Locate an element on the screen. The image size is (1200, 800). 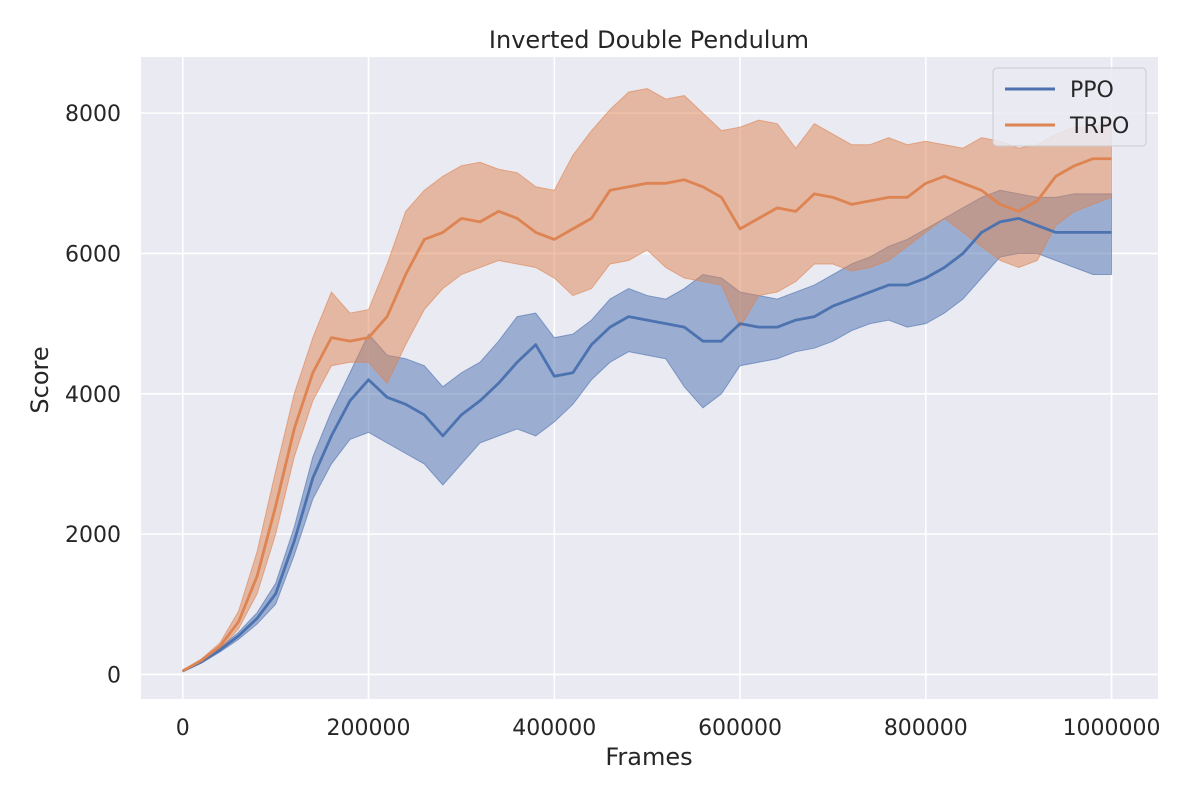
legend-label-trpo: TRPO is located at coordinates (1099, 126).